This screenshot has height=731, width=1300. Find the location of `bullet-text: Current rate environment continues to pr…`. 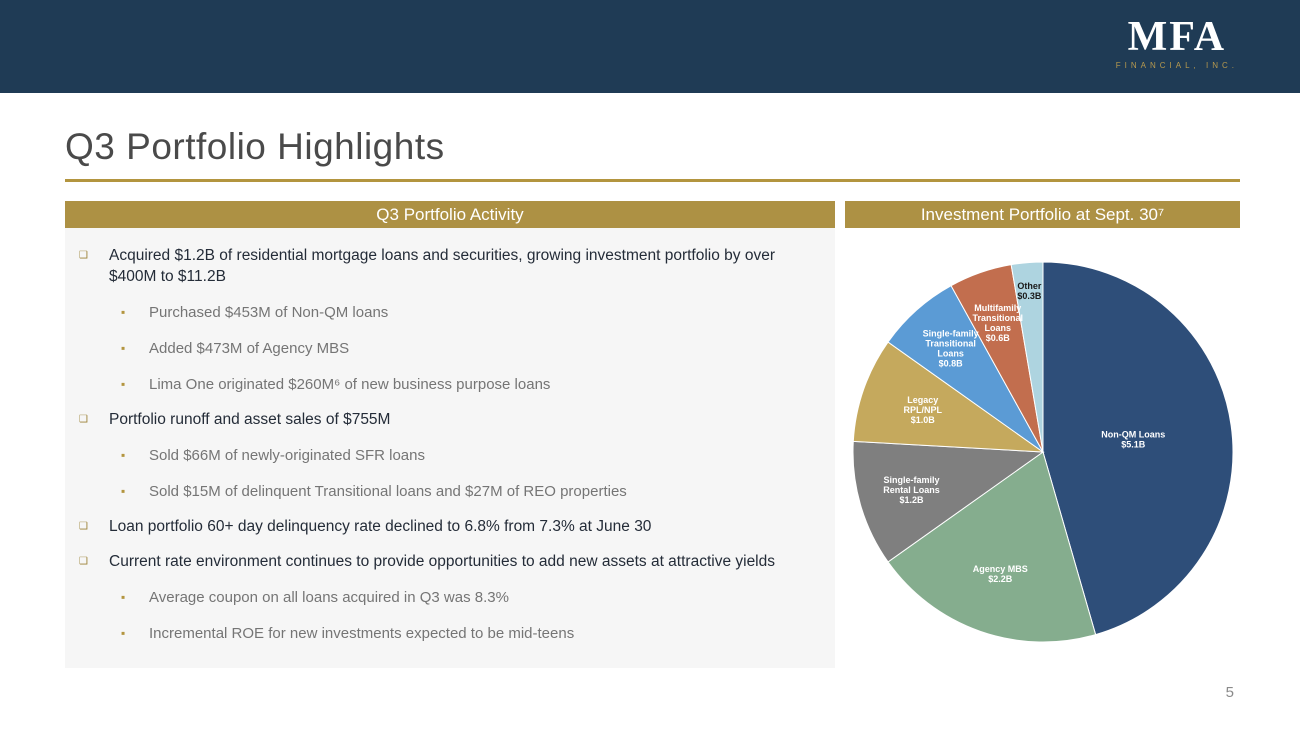

bullet-text: Current rate environment continues to pr… is located at coordinates (442, 561).